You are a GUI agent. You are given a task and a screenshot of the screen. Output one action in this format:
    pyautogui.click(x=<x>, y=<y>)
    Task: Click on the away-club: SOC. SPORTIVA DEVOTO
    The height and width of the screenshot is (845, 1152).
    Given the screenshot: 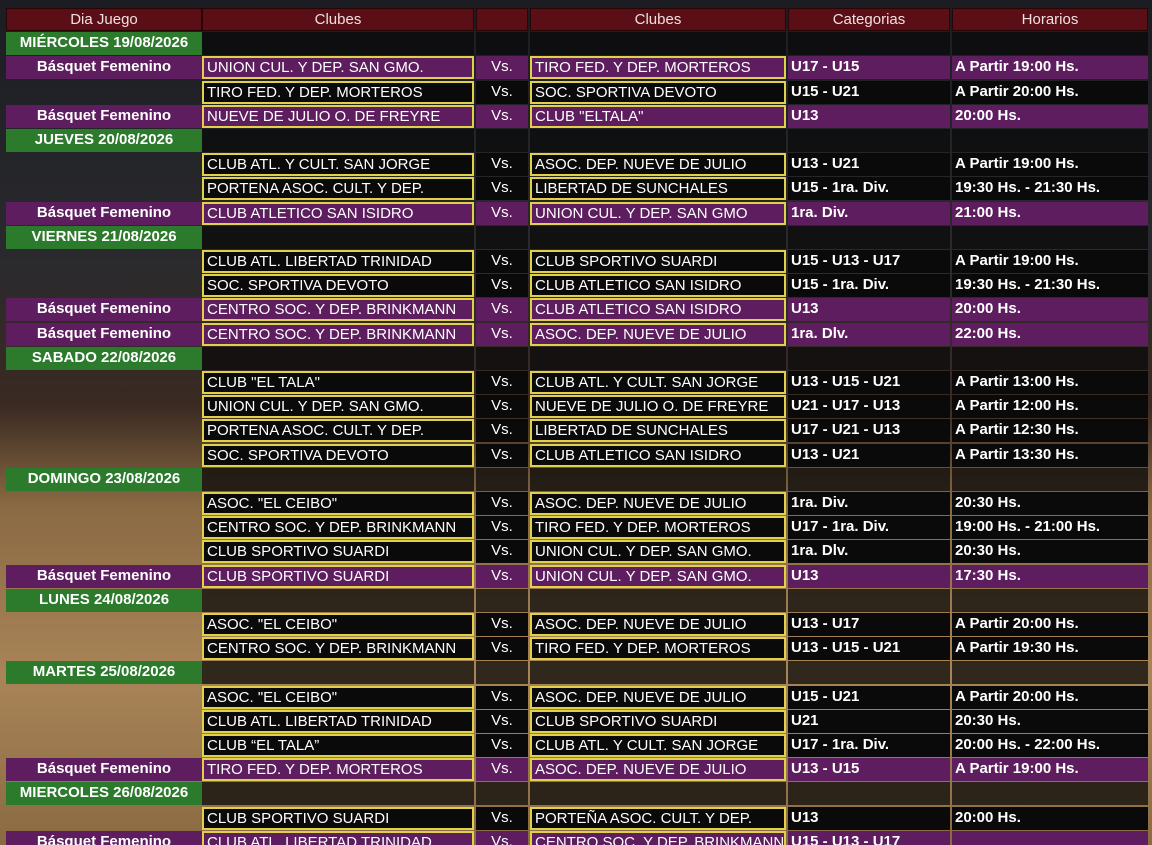 What is the action you would take?
    pyautogui.click(x=658, y=92)
    